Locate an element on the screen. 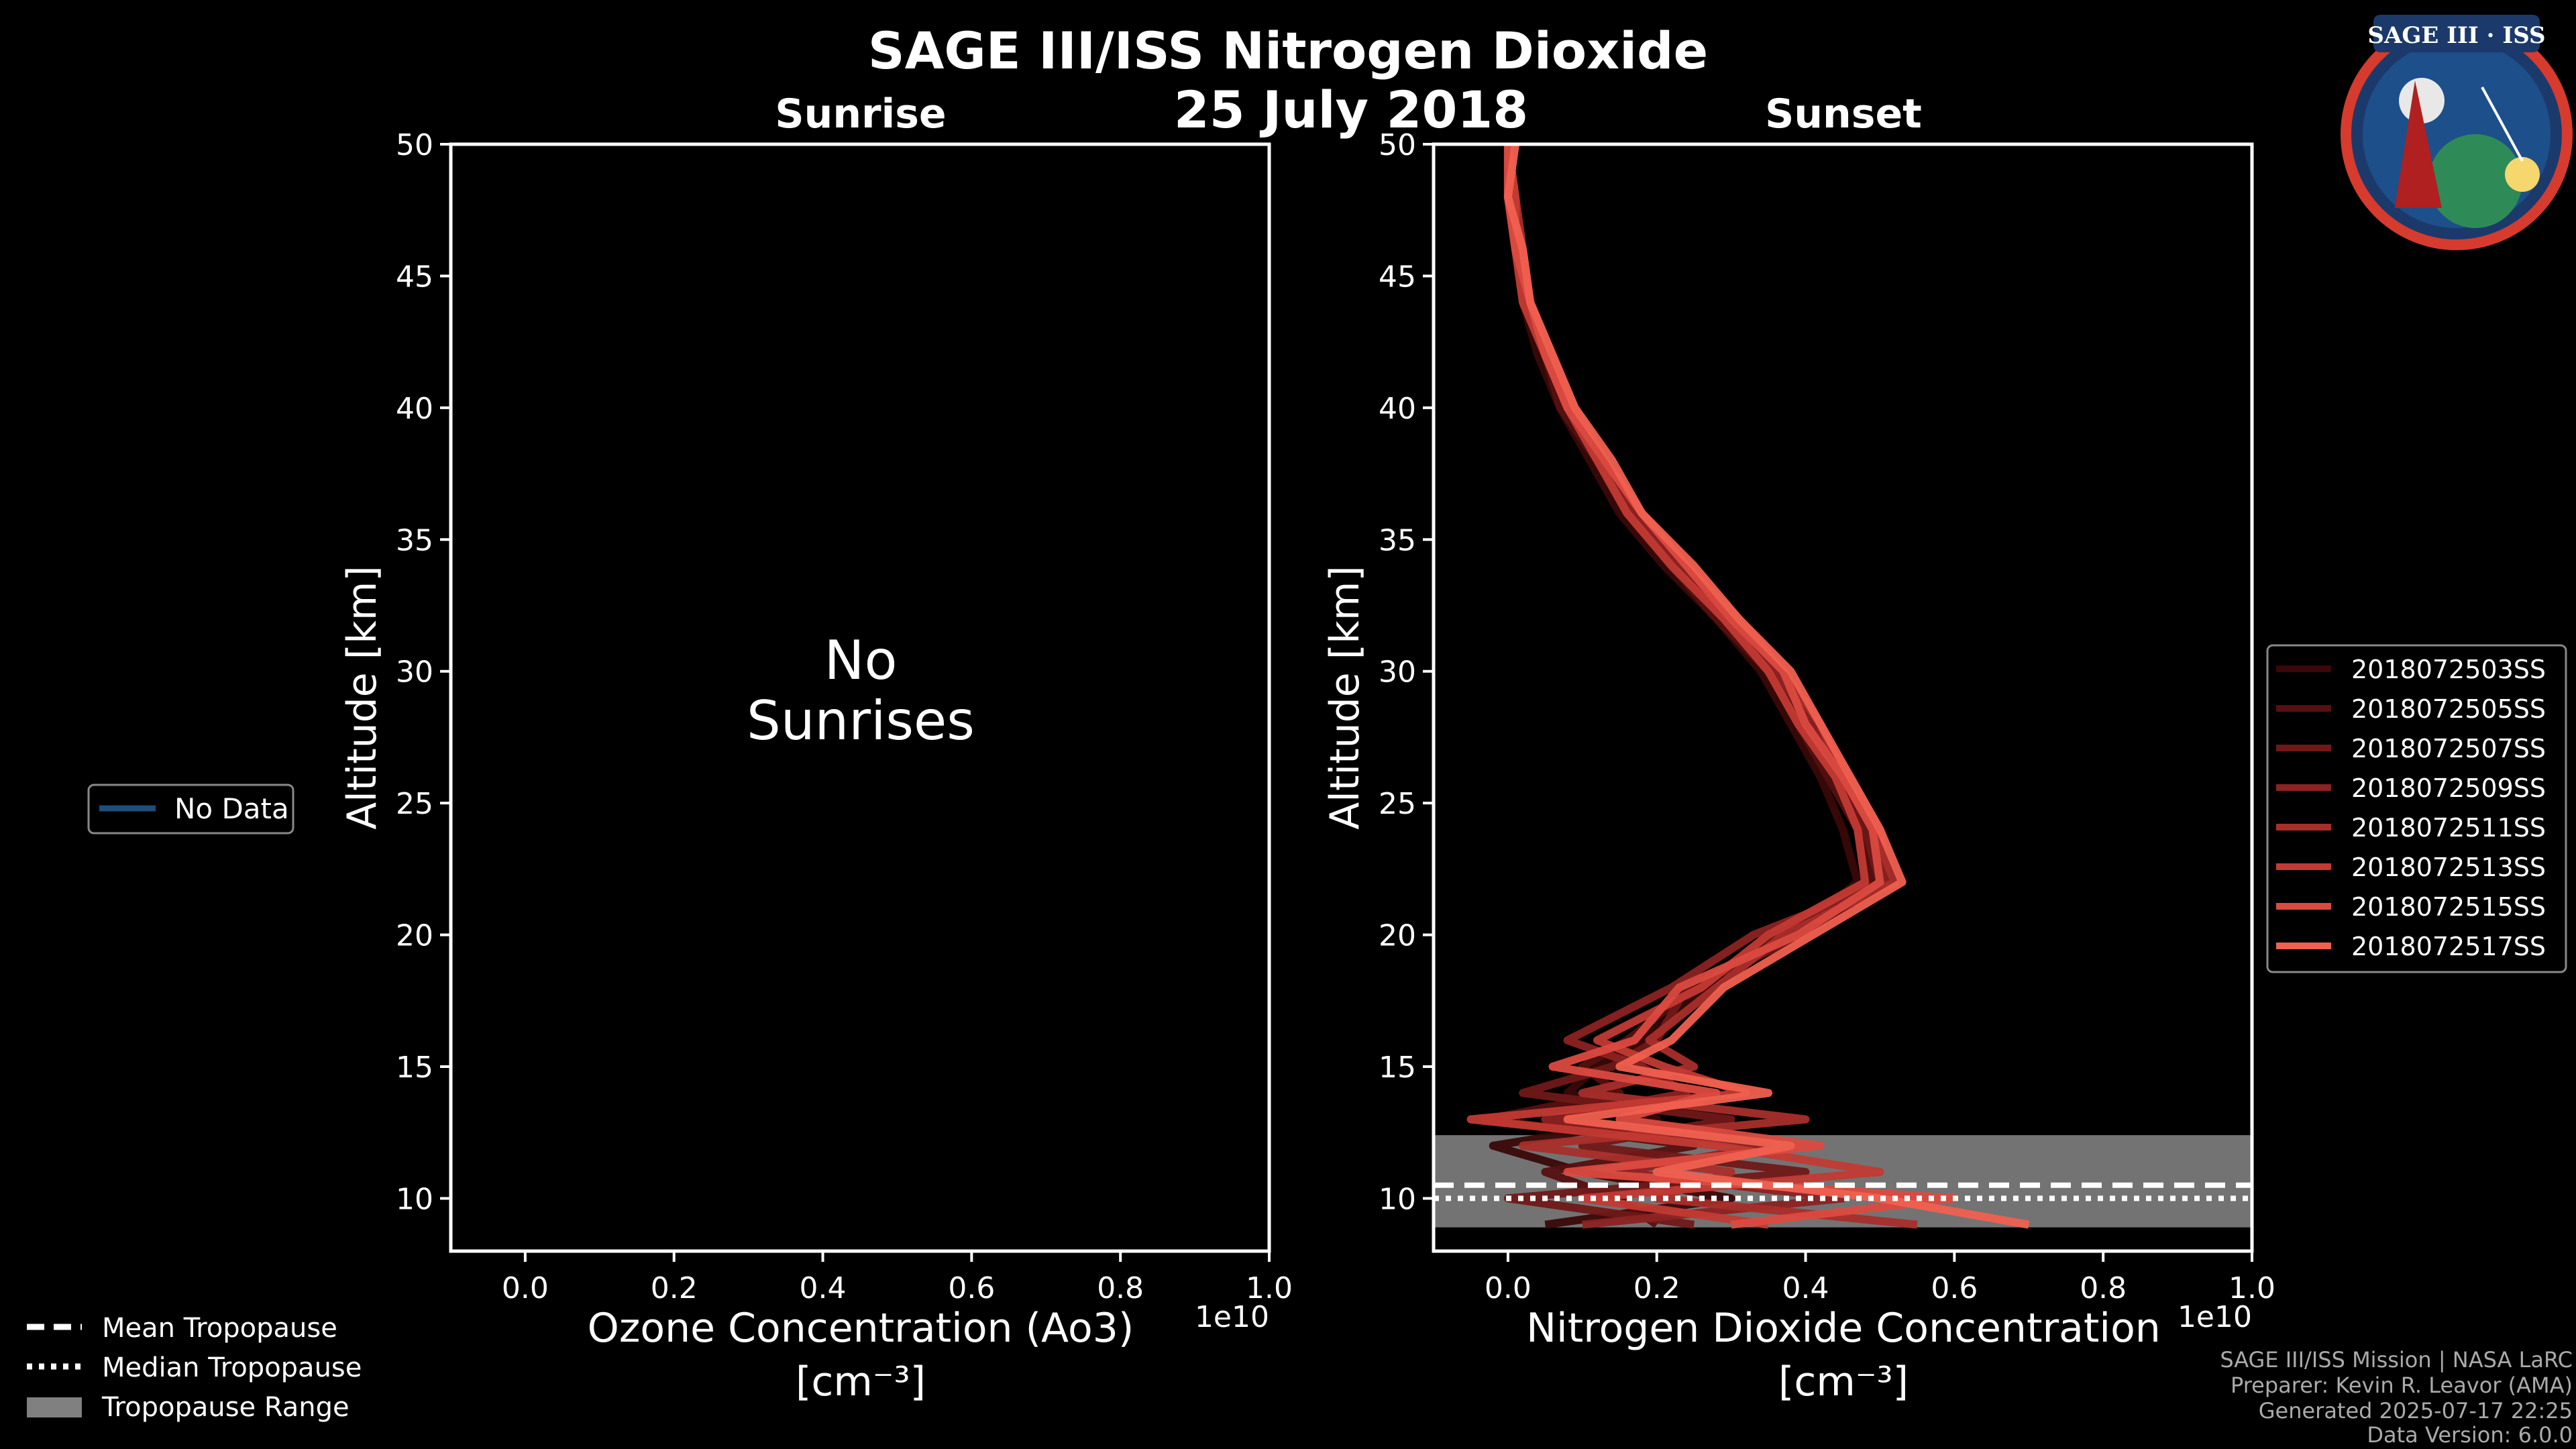 The image size is (2576, 1449). sunset-y-ticks: 10 15 20 25 30 35 40 45 50 is located at coordinates (1406, 672).